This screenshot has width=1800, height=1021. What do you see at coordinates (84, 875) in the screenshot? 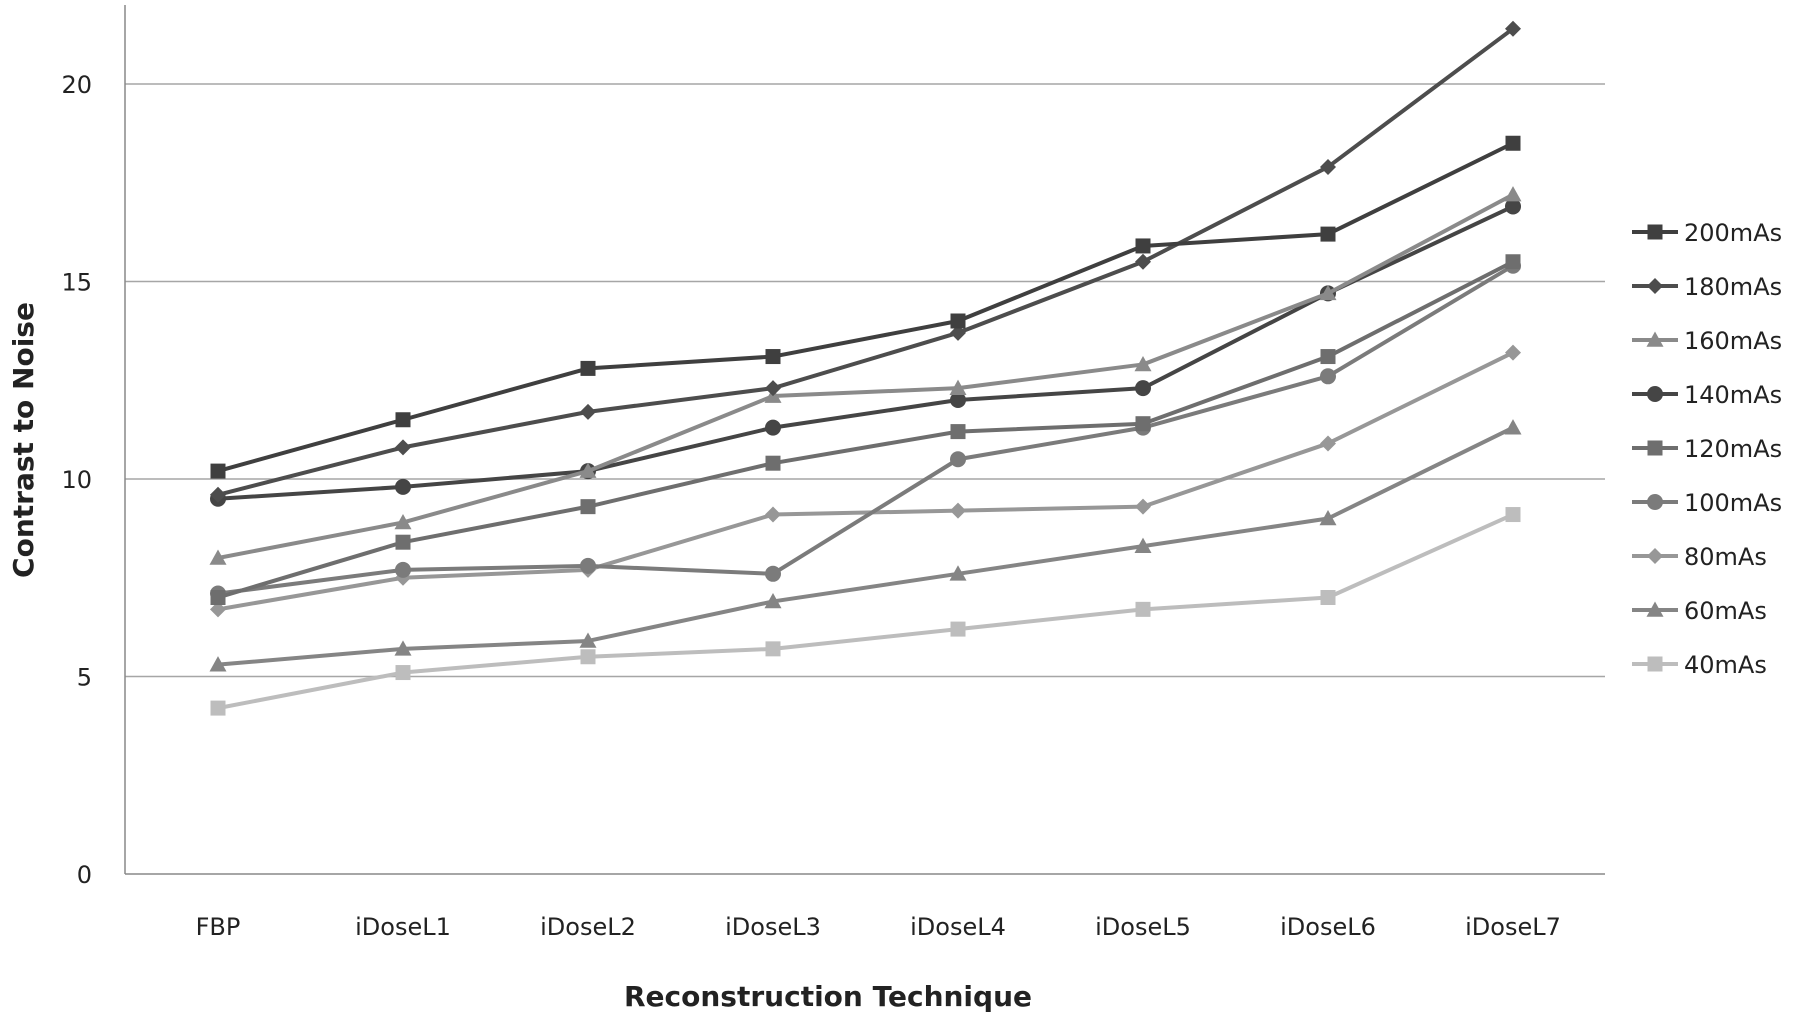
I see `y-tick-label: 0` at bounding box center [84, 875].